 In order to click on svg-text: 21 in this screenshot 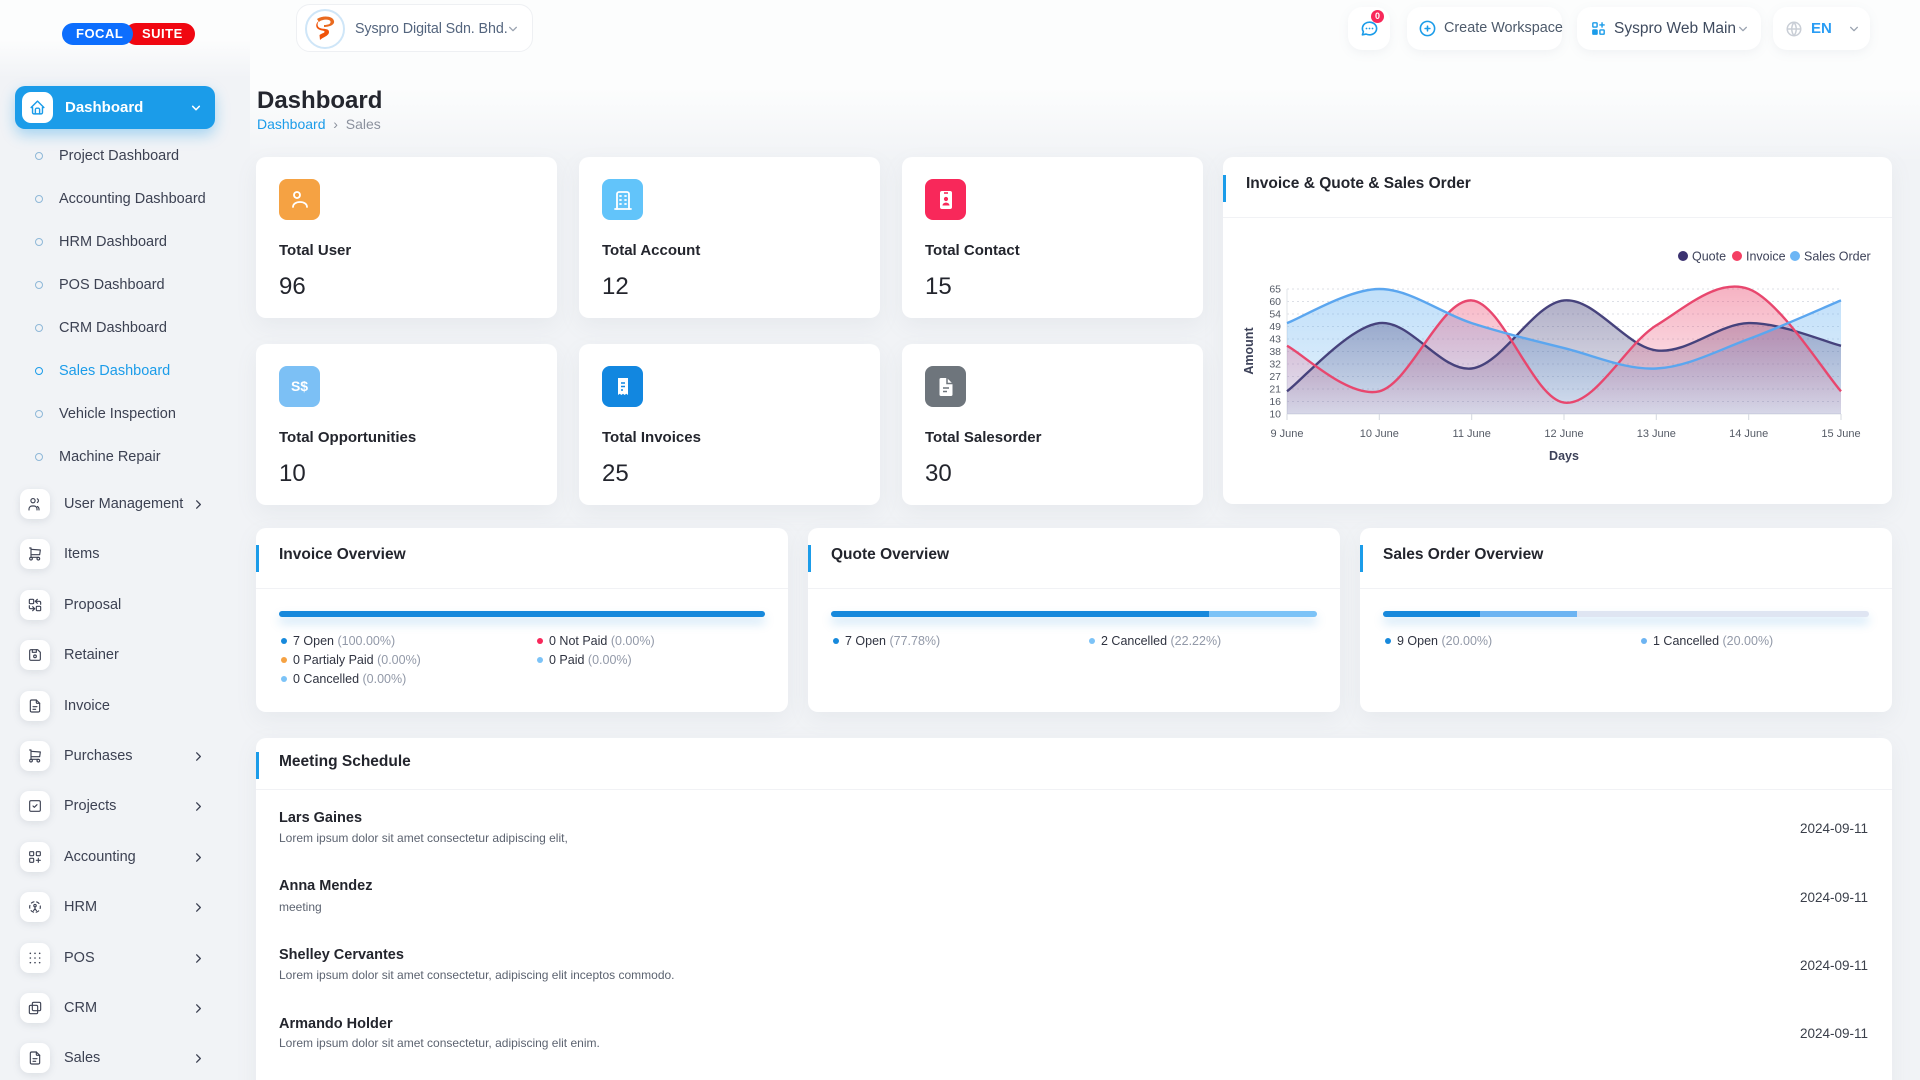, I will do `click(1275, 390)`.